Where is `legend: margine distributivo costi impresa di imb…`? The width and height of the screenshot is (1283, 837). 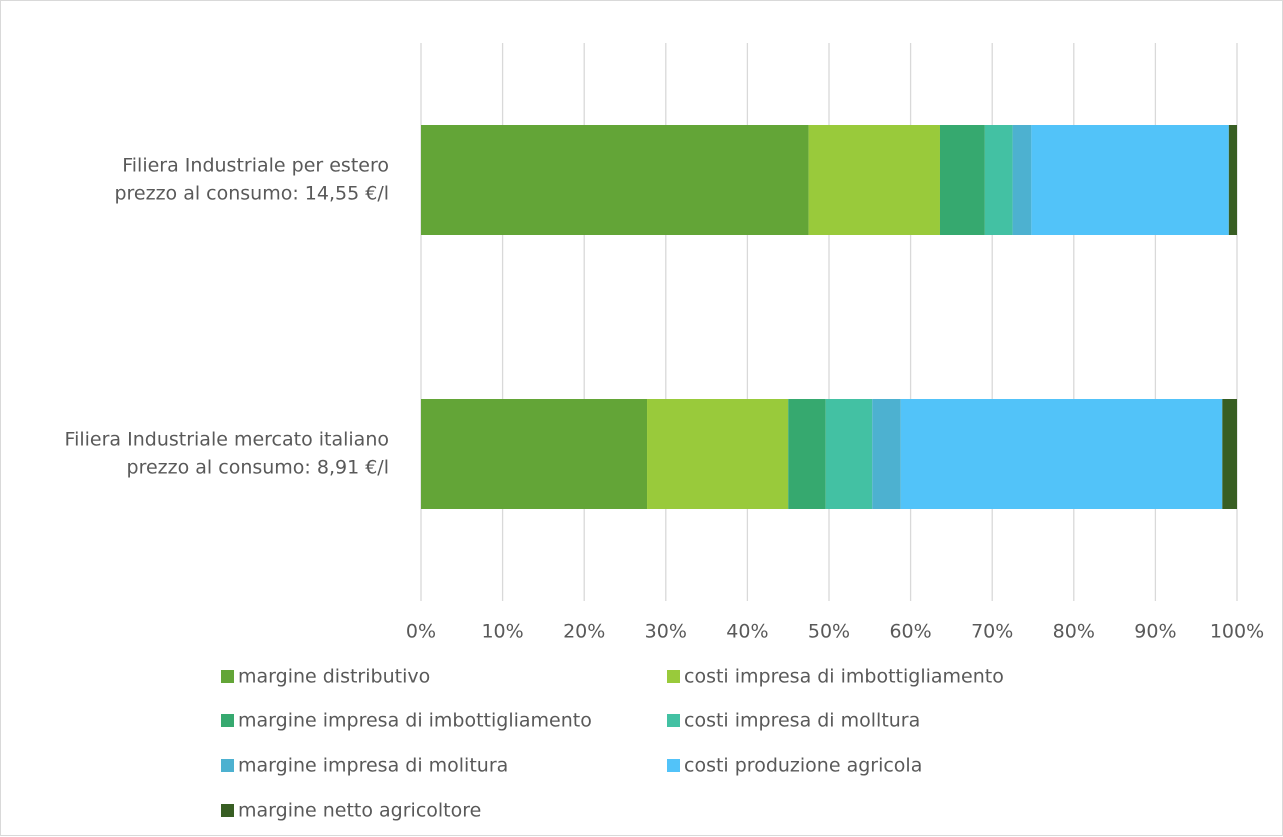 legend: margine distributivo costi impresa di imb… is located at coordinates (612, 744).